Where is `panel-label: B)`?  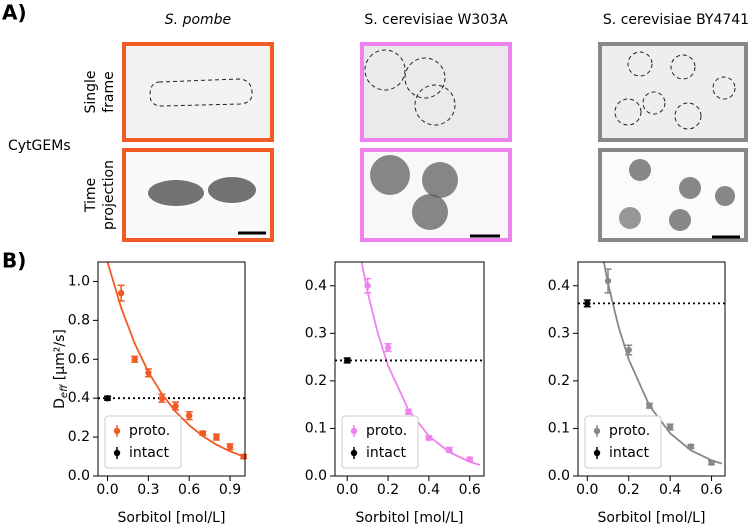
panel-label: B) is located at coordinates (14, 261).